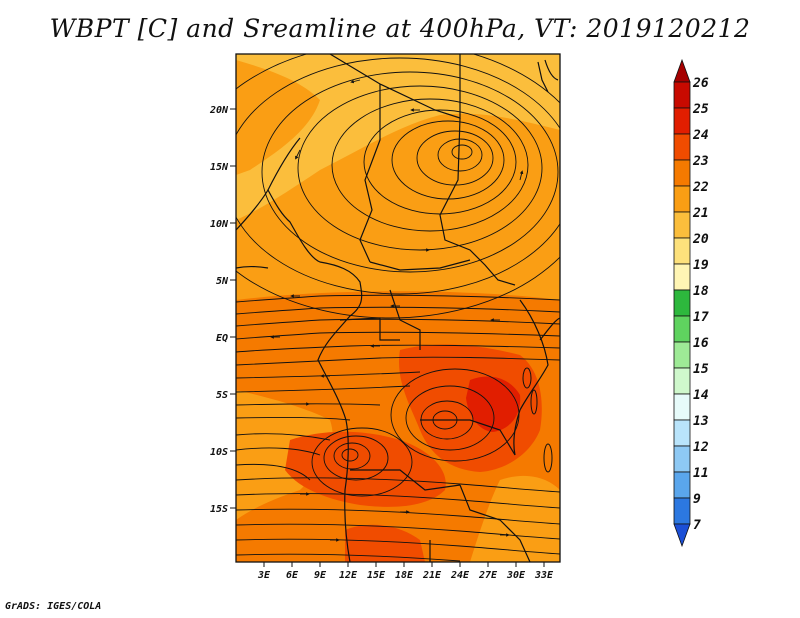 The height and width of the screenshot is (618, 800). What do you see at coordinates (278, 117) in the screenshot?
I see `wbpt-field-21b` at bounding box center [278, 117].